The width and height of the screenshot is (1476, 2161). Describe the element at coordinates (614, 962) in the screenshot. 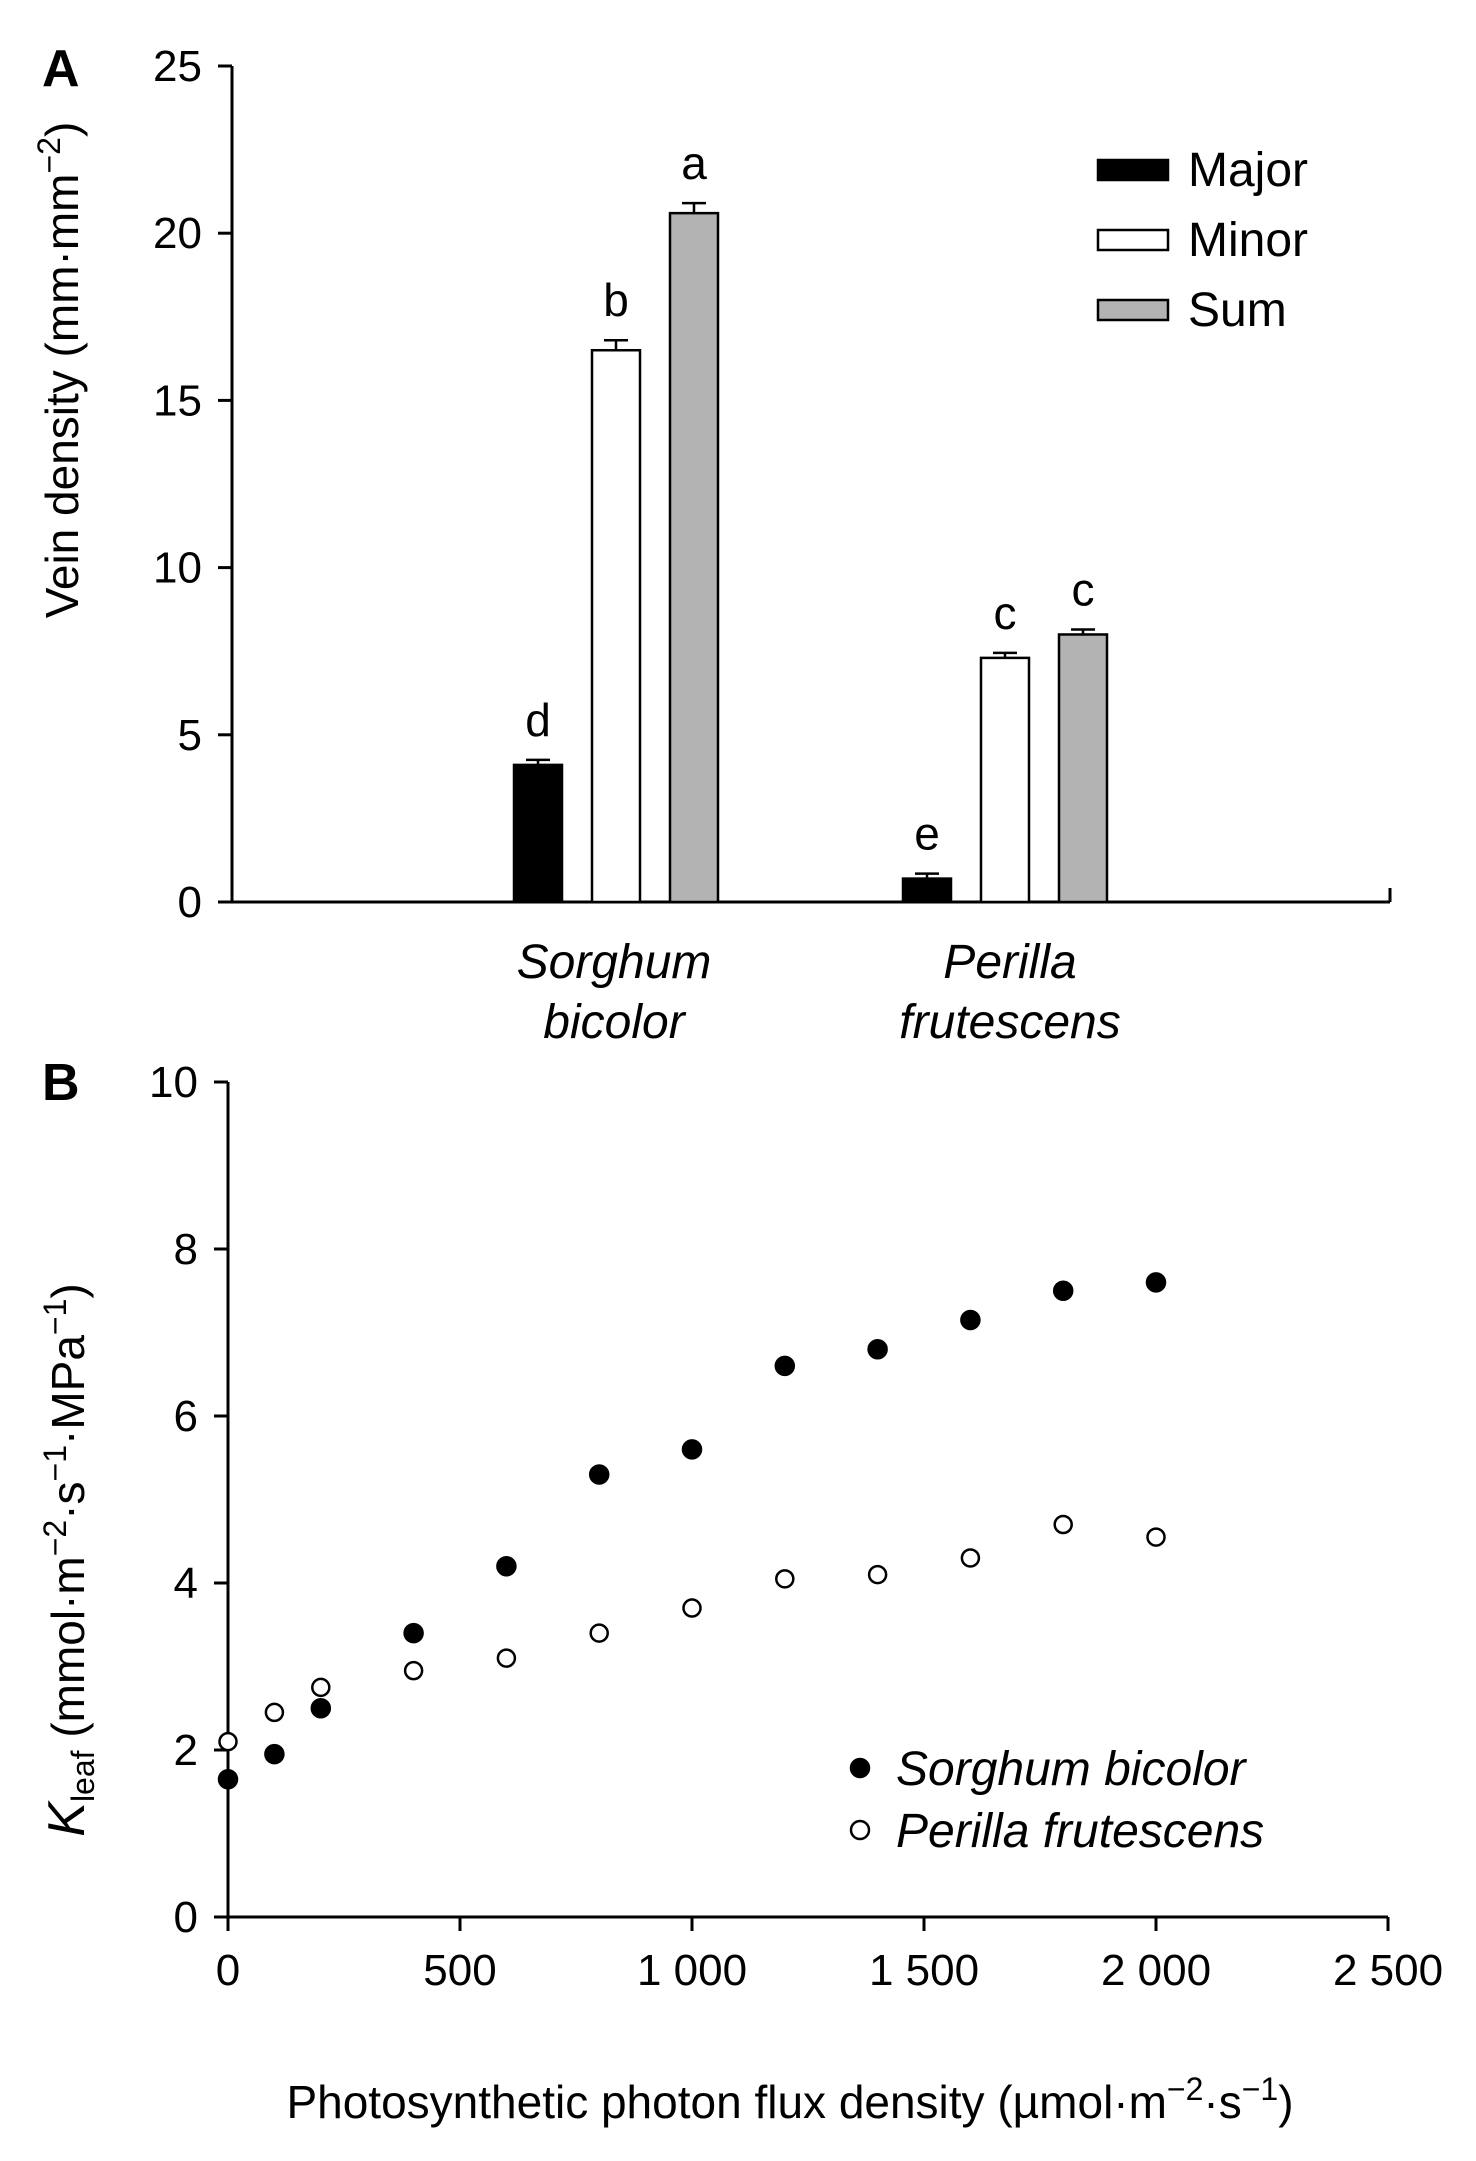

I see `panel-a-category-label: Sorghum` at that location.